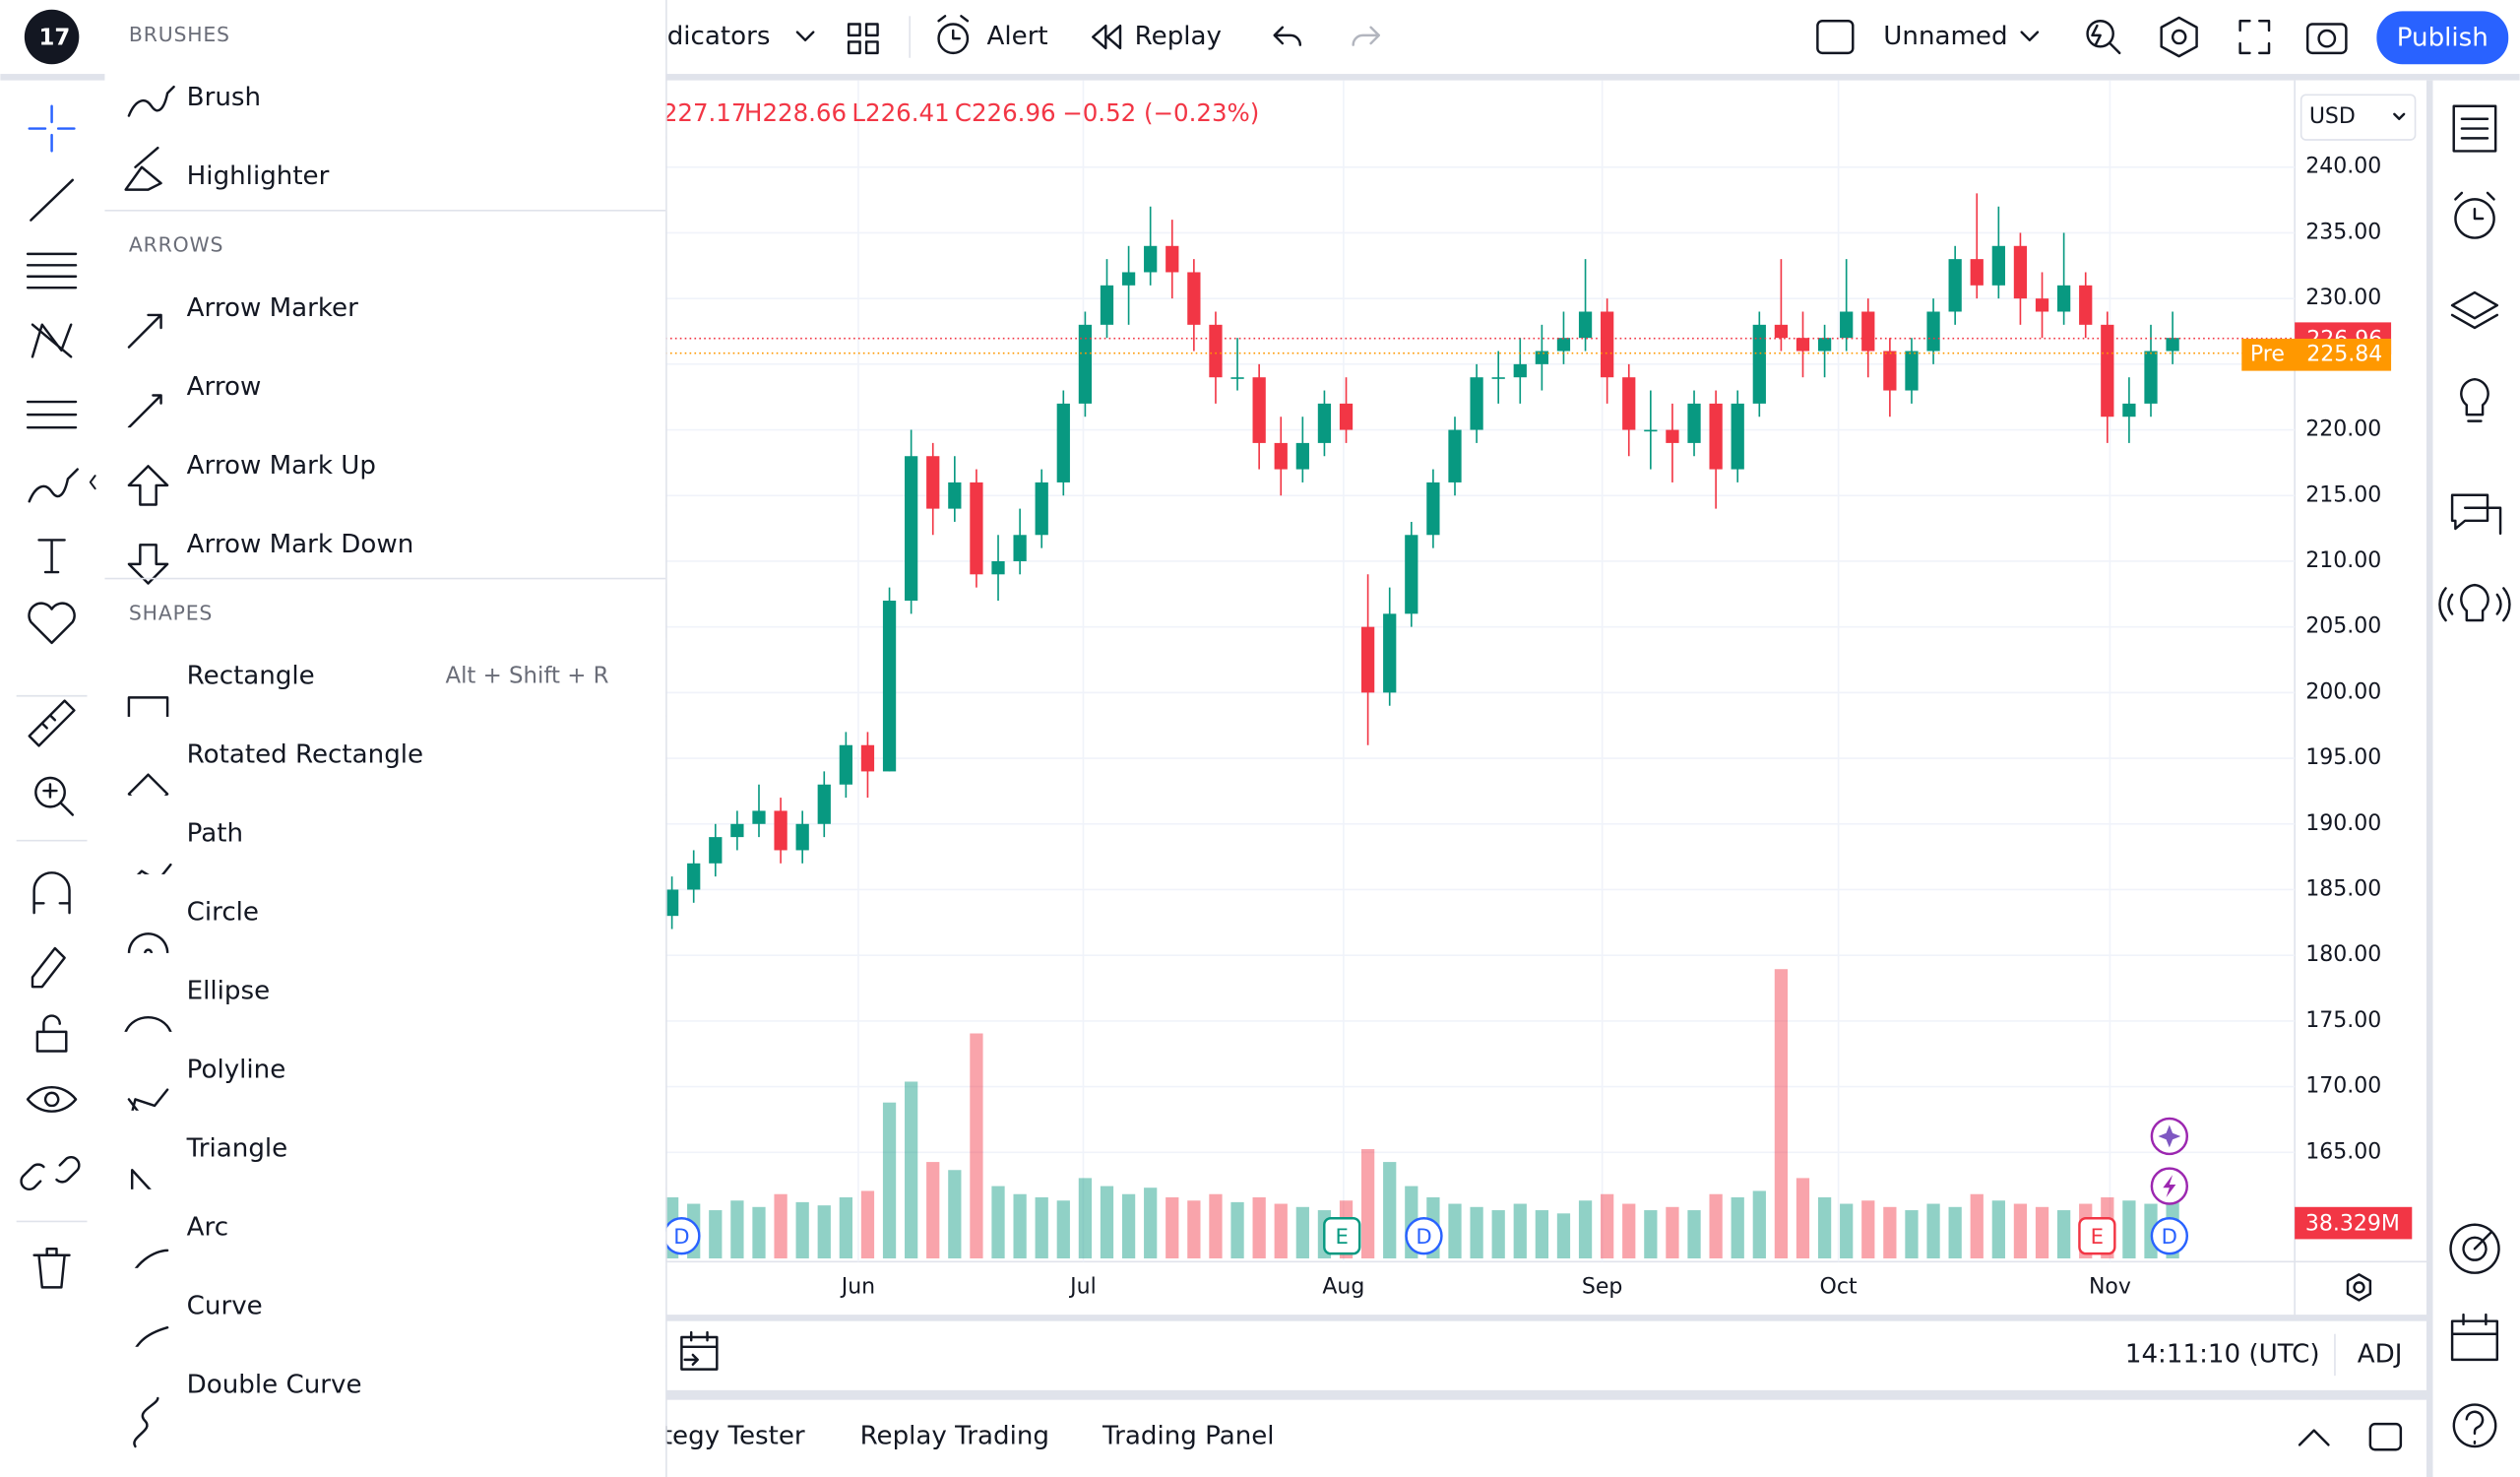 This screenshot has width=2520, height=1477. I want to click on bottom-tab: tegy Tester, so click(733, 1437).